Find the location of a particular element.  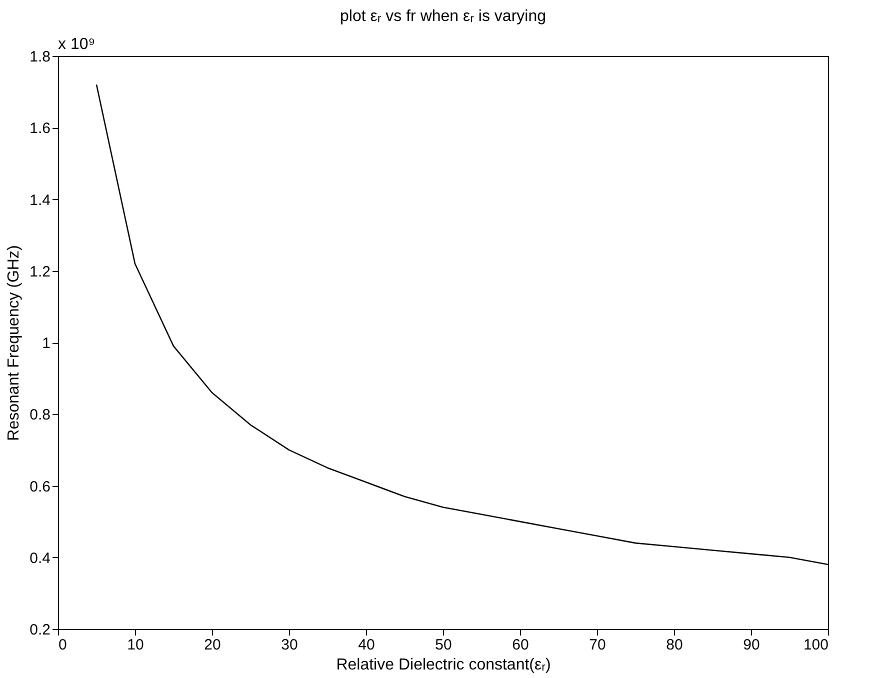

x-tick-label: 20 is located at coordinates (212, 645).